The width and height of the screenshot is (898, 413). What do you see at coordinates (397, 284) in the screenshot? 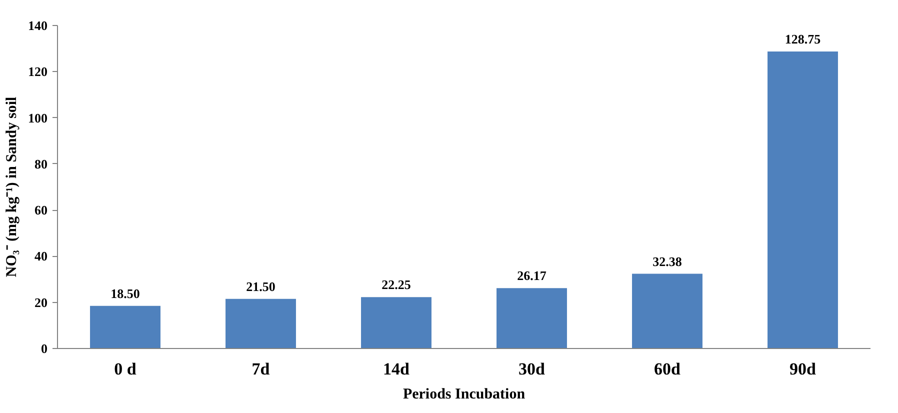
I see `data-label: 22.25` at bounding box center [397, 284].